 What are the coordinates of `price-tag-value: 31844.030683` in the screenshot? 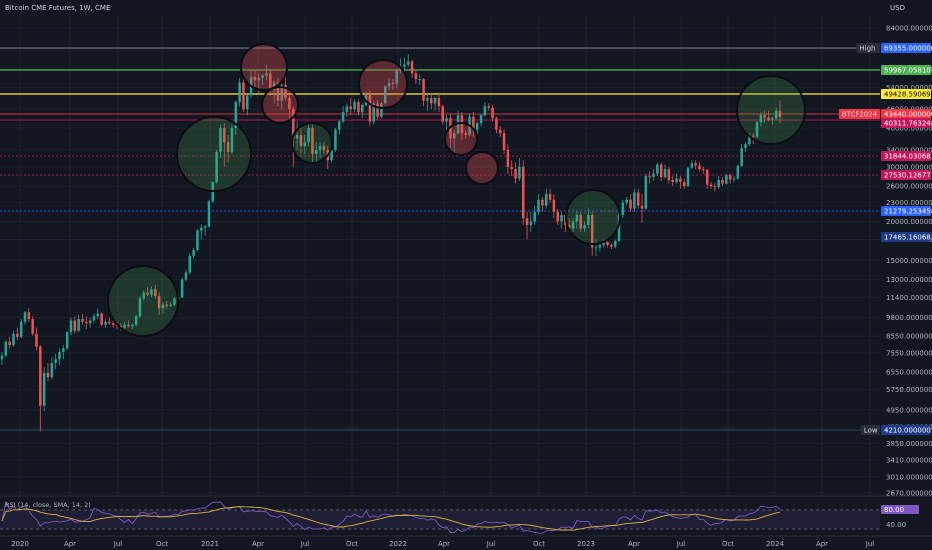 It's located at (908, 157).